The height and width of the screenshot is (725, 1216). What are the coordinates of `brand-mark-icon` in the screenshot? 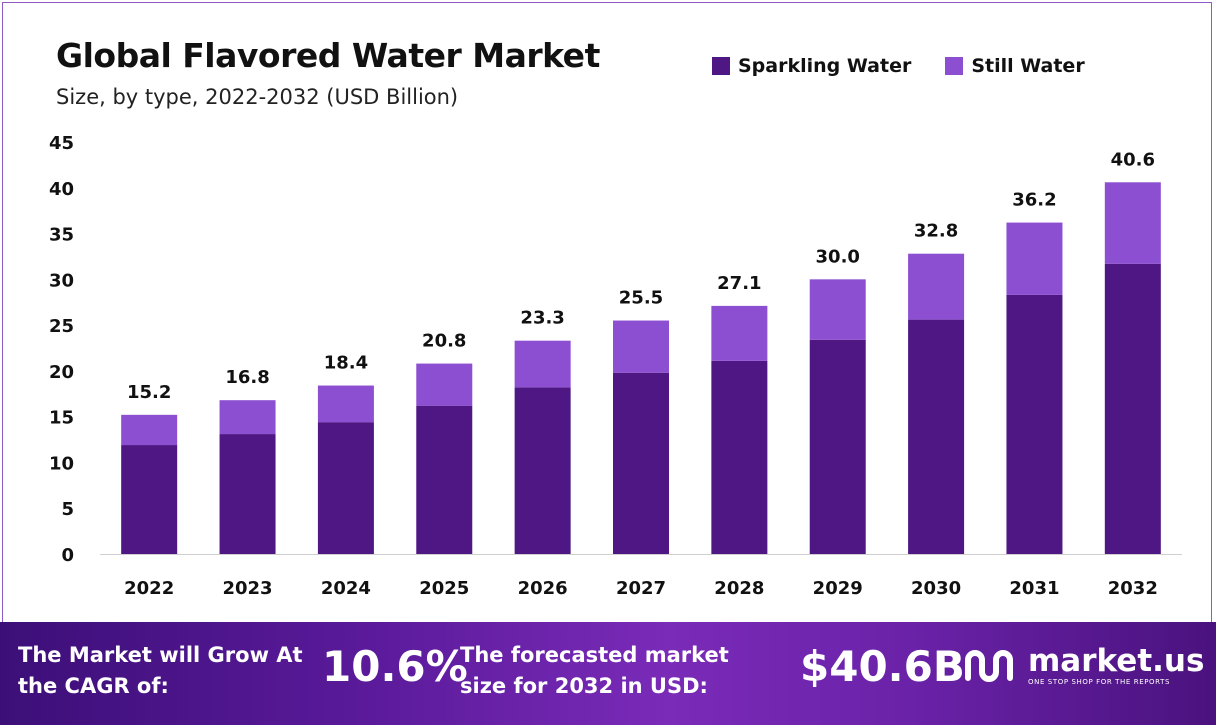 It's located at (989, 666).